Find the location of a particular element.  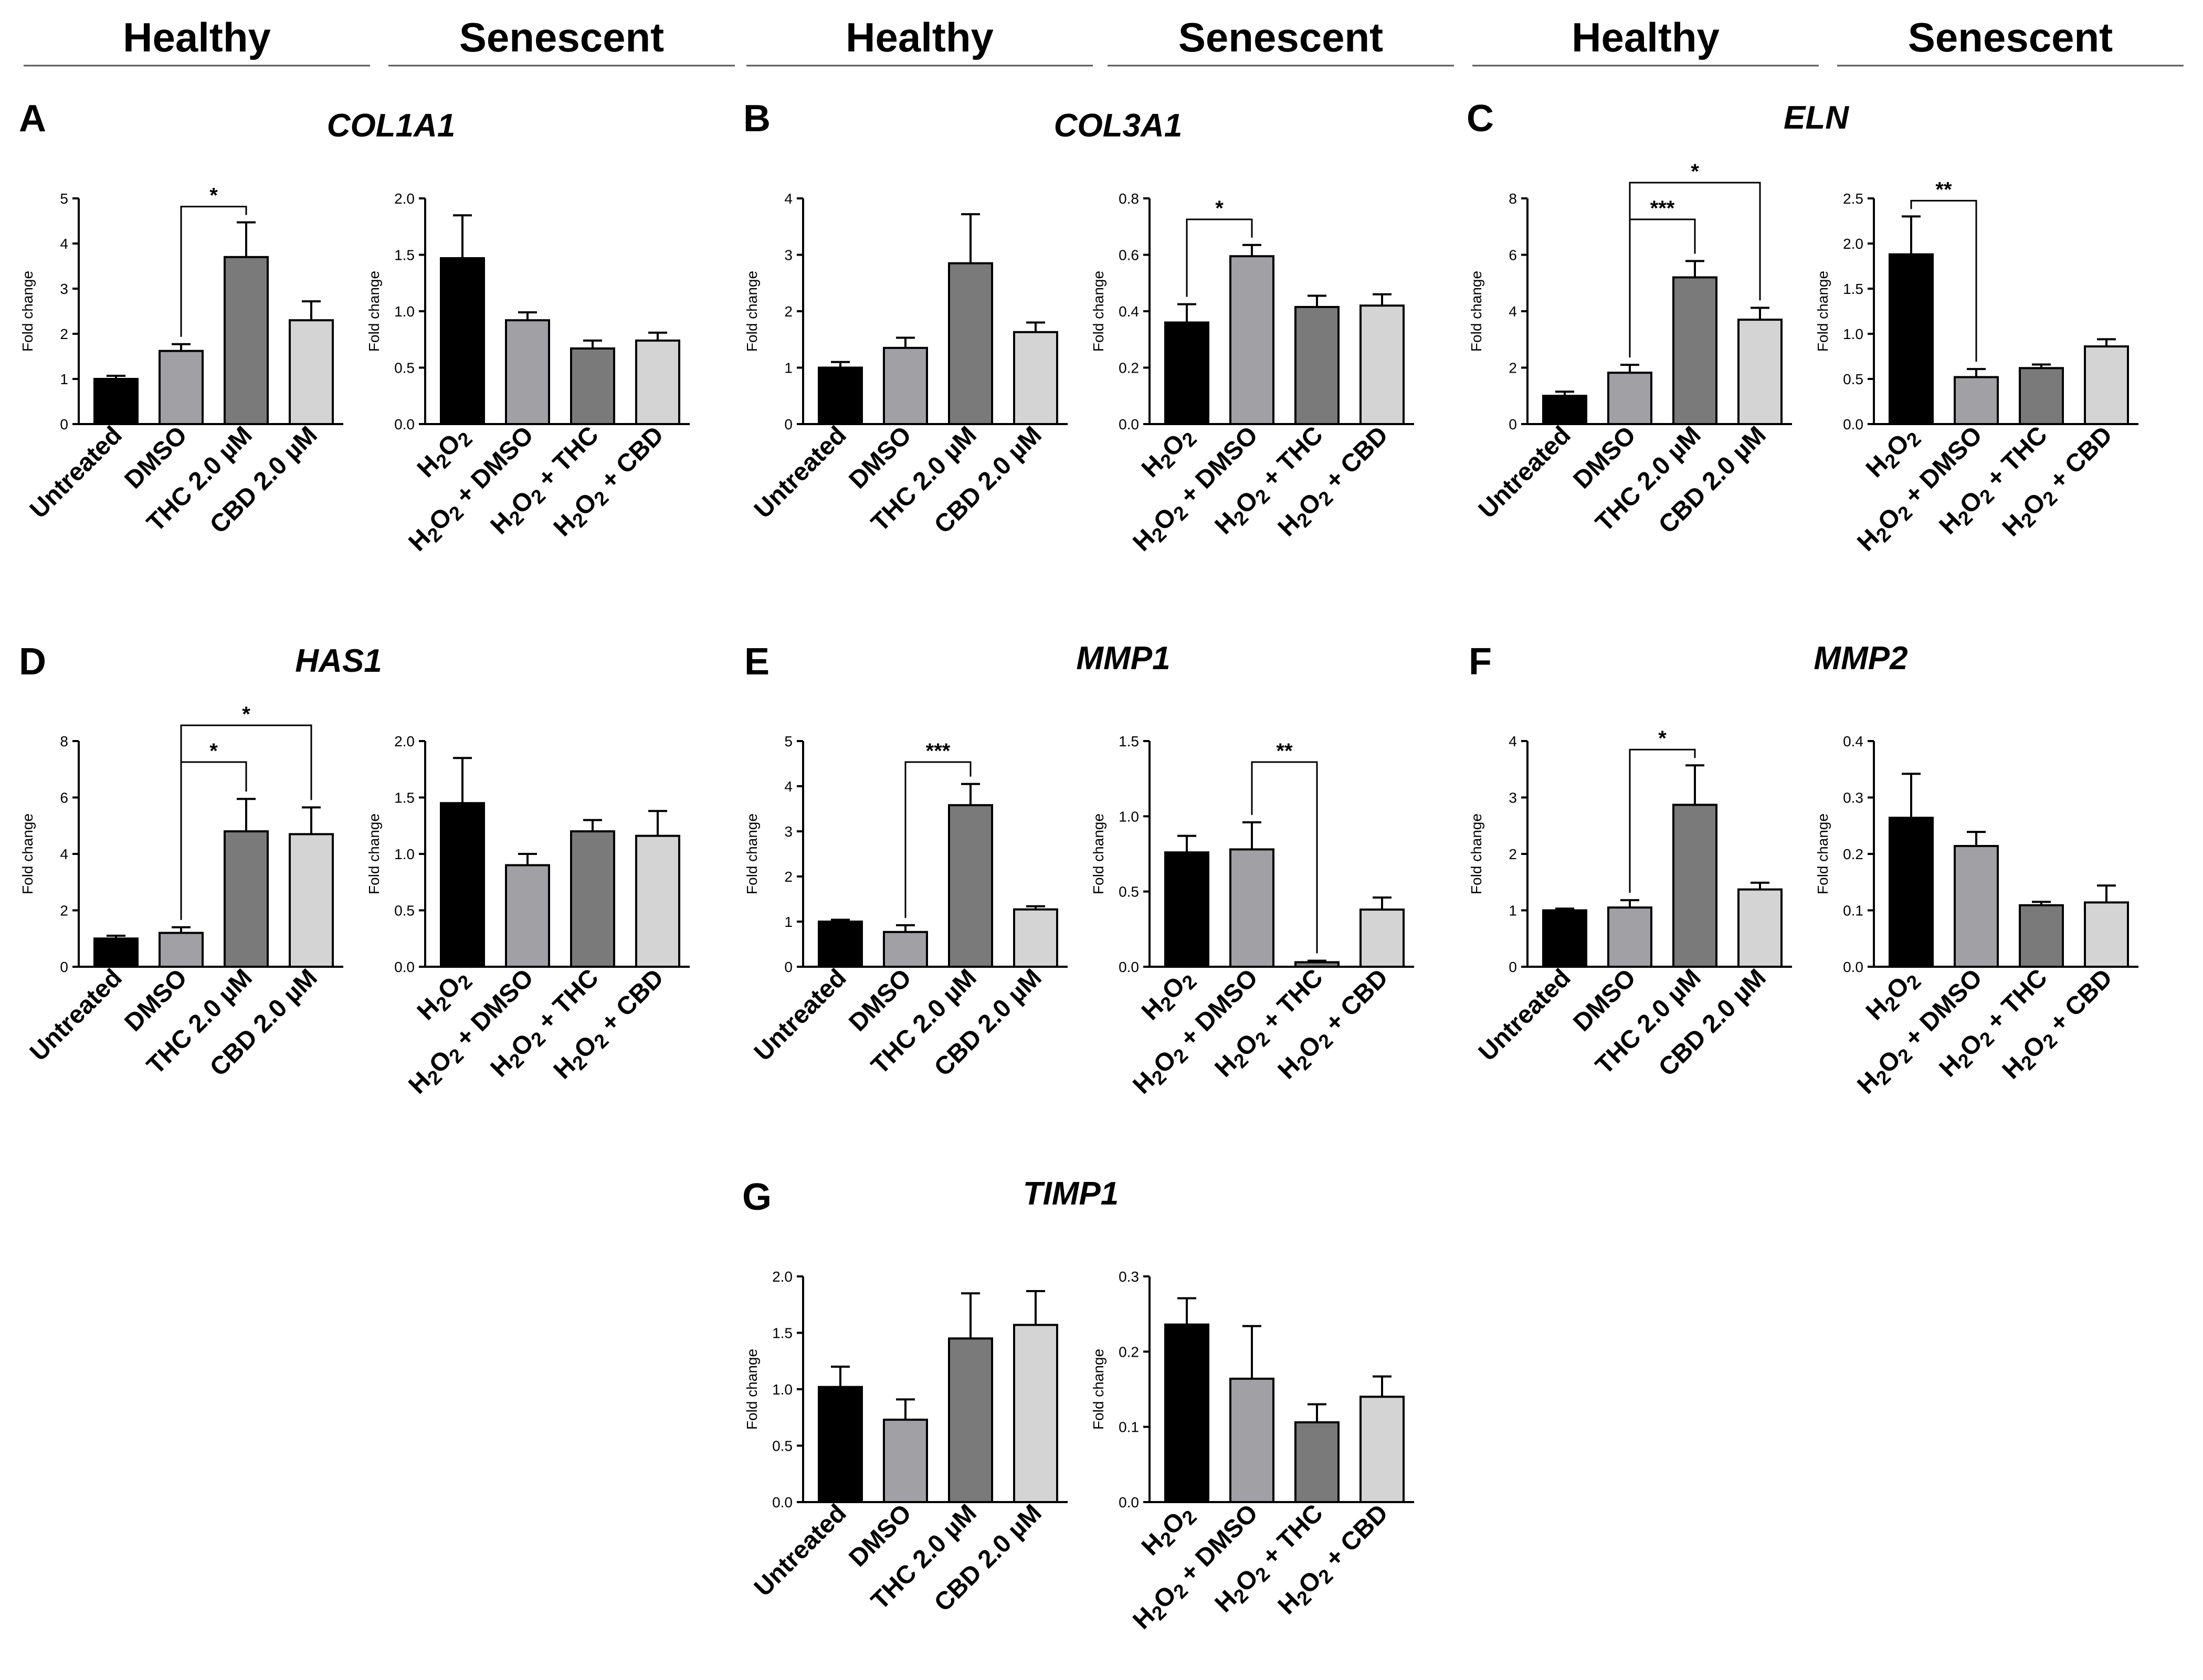

gene-title: COL1A1 is located at coordinates (391, 126).